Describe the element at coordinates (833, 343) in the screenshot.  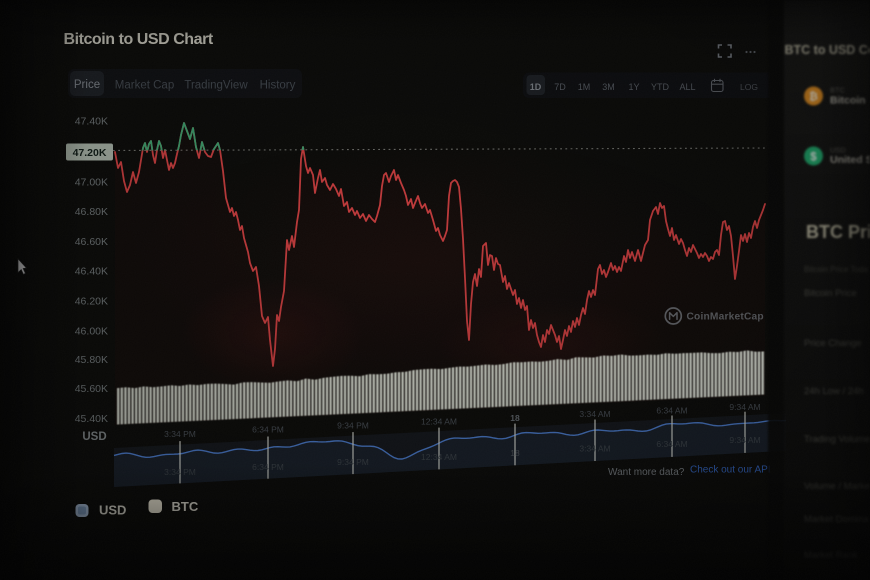
I see `svg-text: Price Change` at that location.